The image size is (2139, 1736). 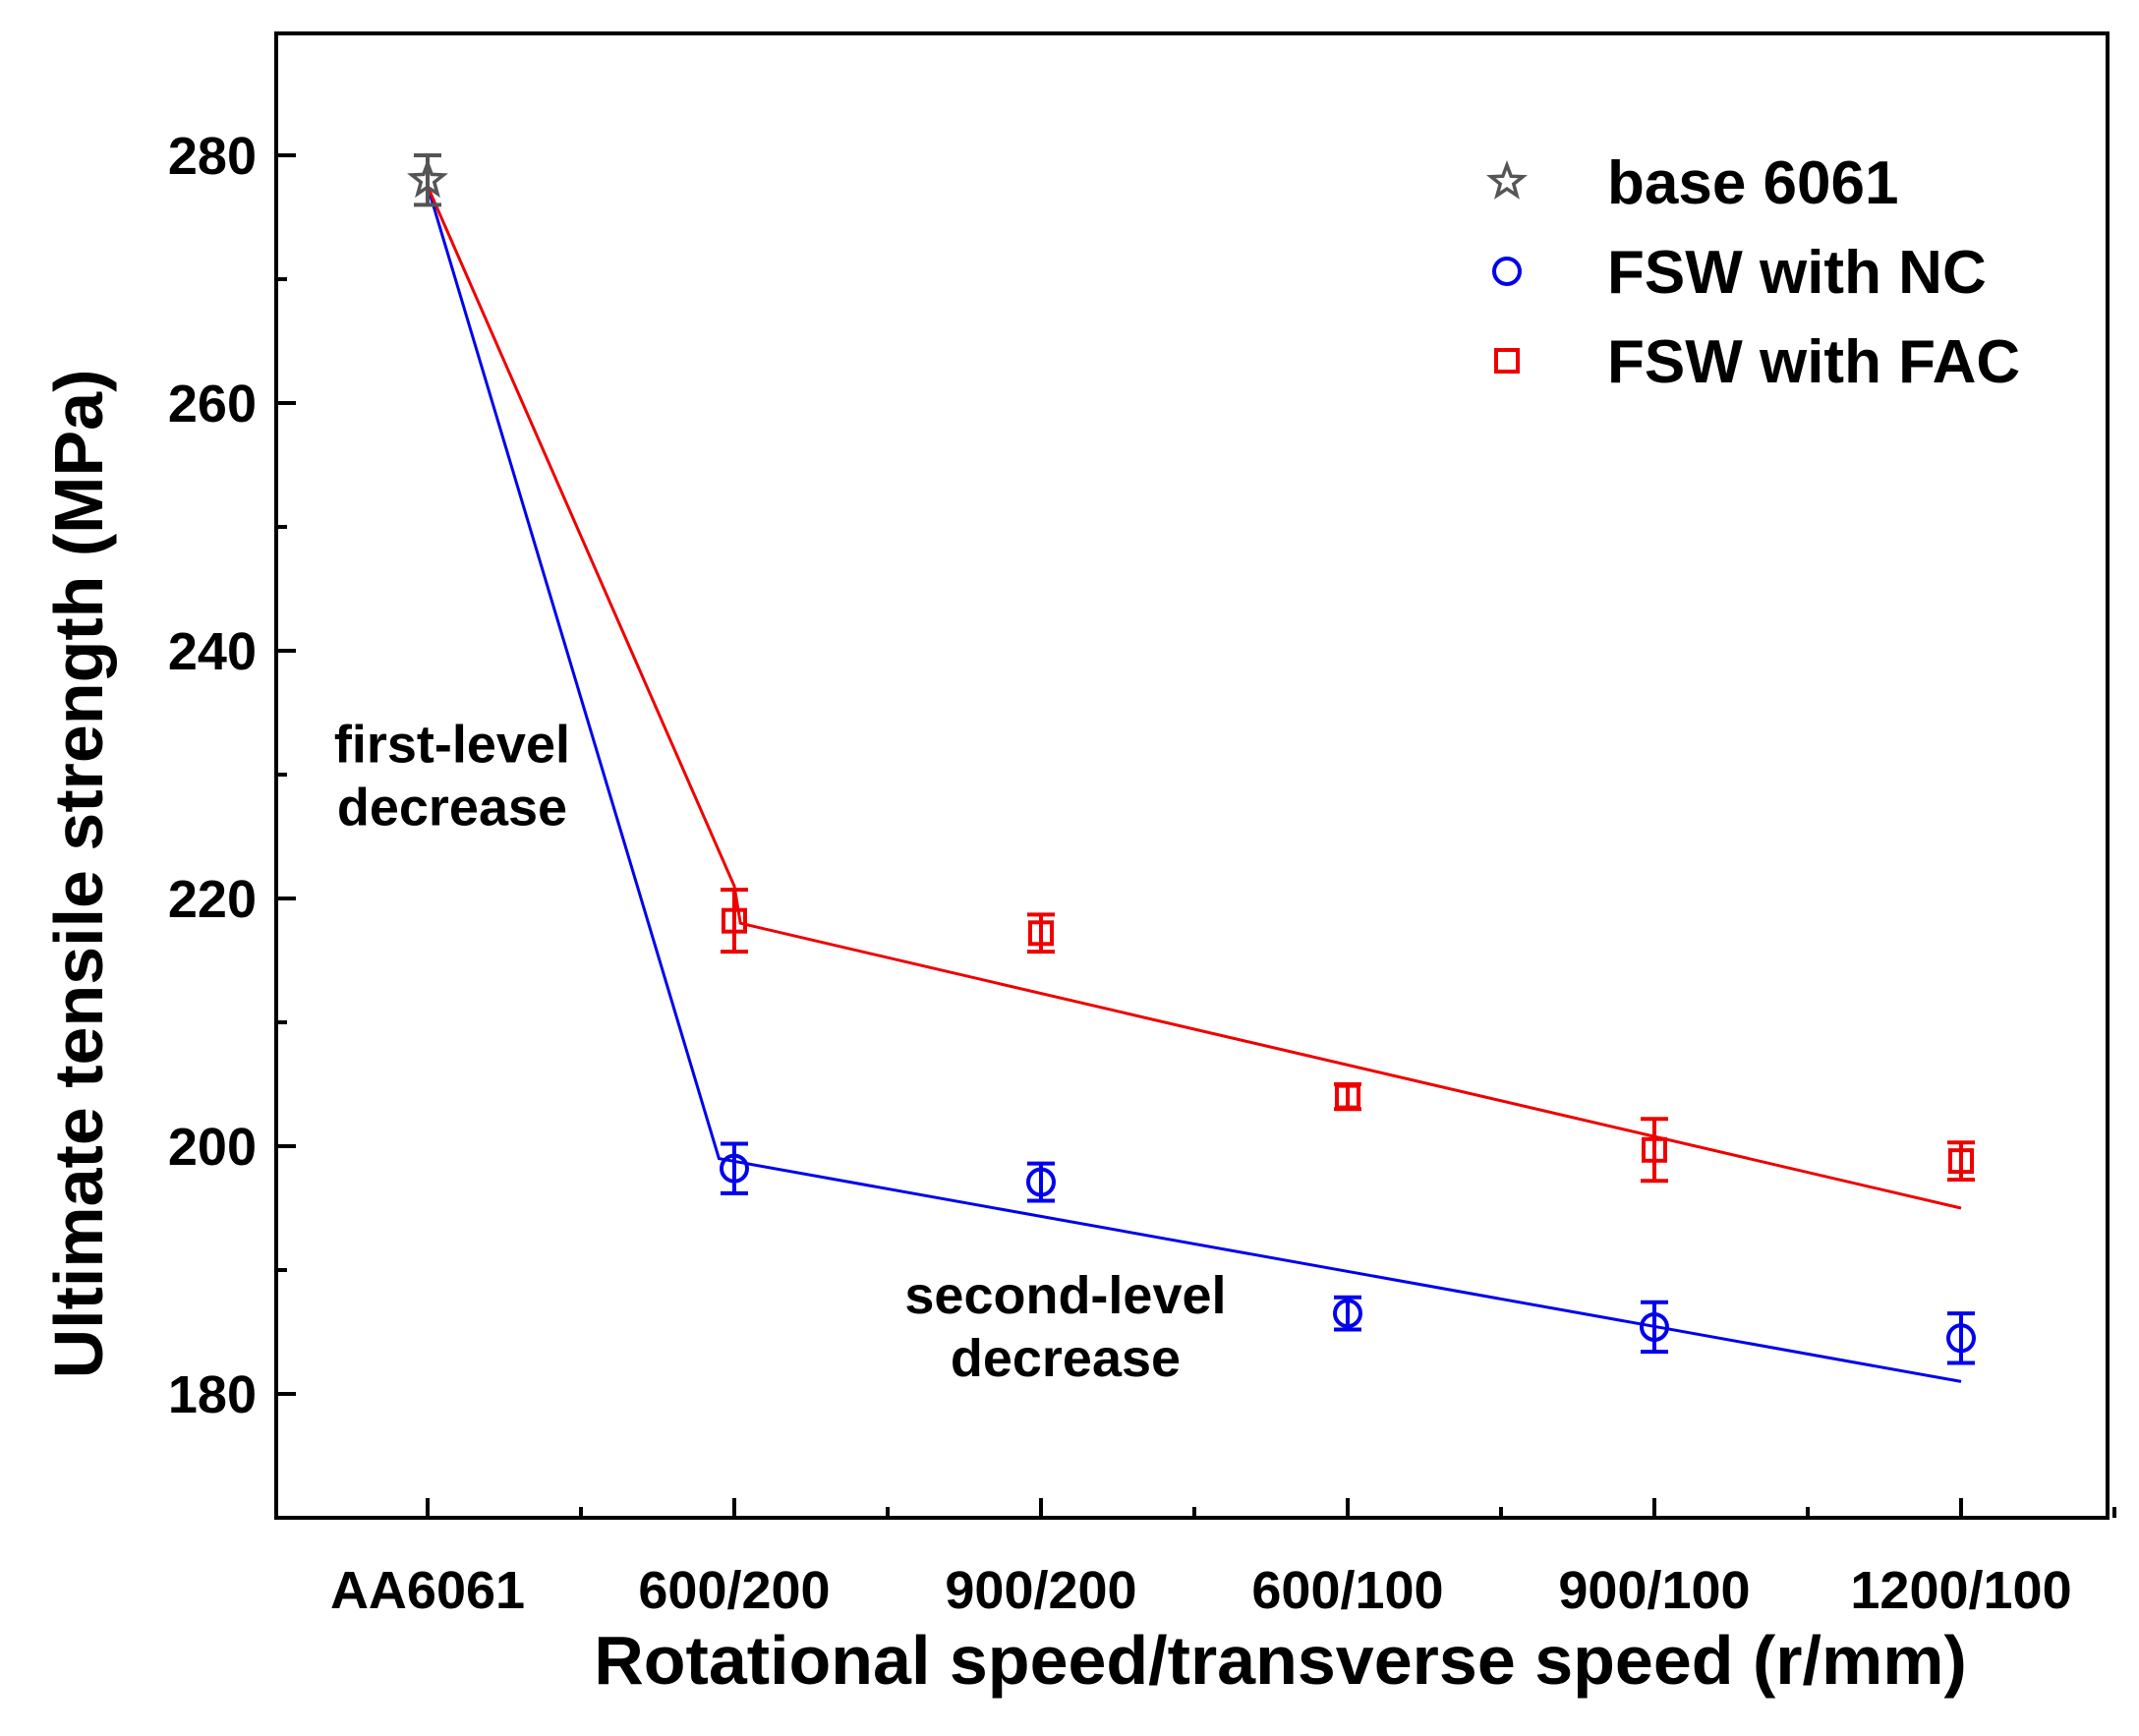 What do you see at coordinates (452, 744) in the screenshot?
I see `annotation-text: first-level` at bounding box center [452, 744].